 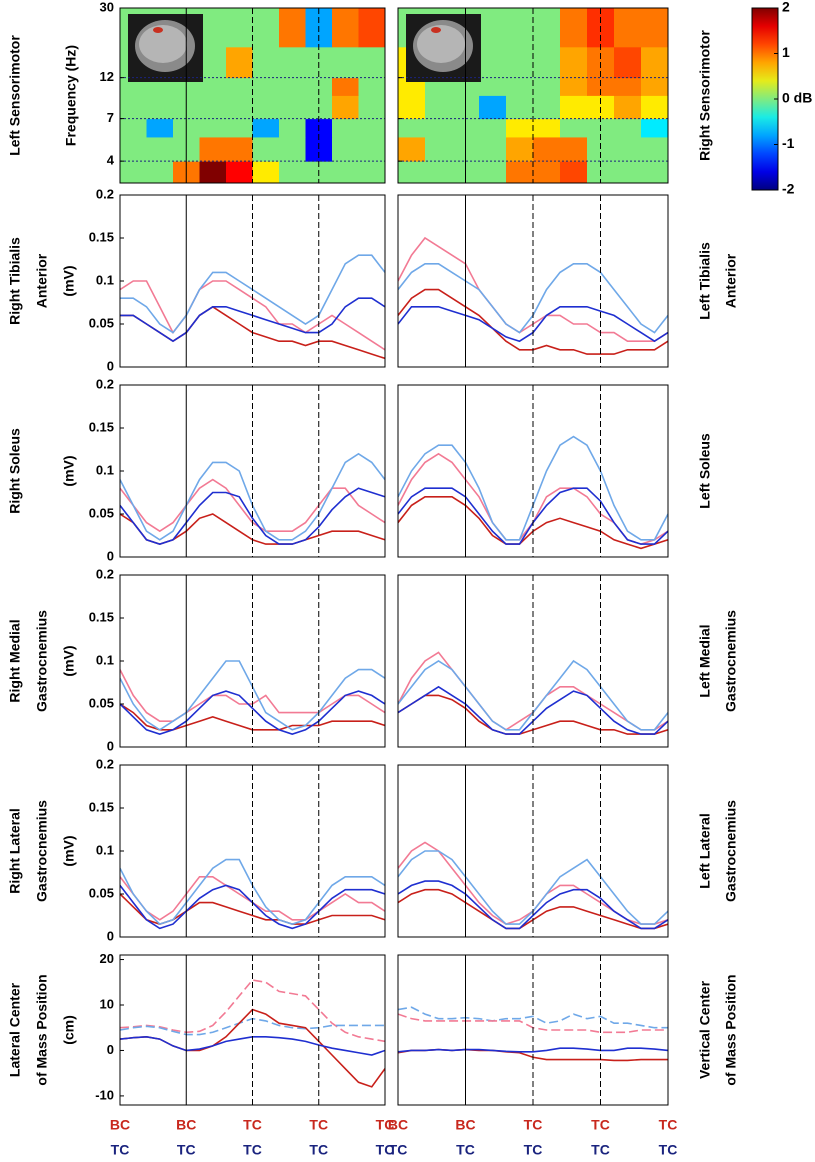 What do you see at coordinates (788, 143) in the screenshot?
I see `colorbar-tick-label: -1` at bounding box center [788, 143].